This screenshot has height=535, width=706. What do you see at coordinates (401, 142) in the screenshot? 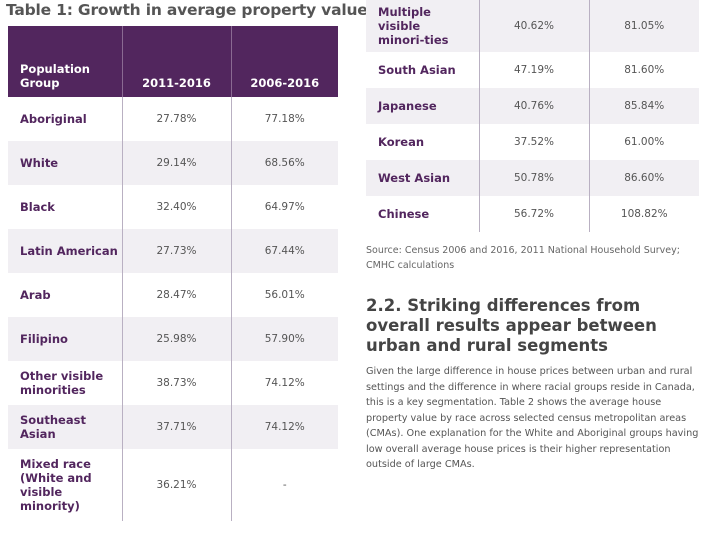
I see `row-label: Korean` at bounding box center [401, 142].